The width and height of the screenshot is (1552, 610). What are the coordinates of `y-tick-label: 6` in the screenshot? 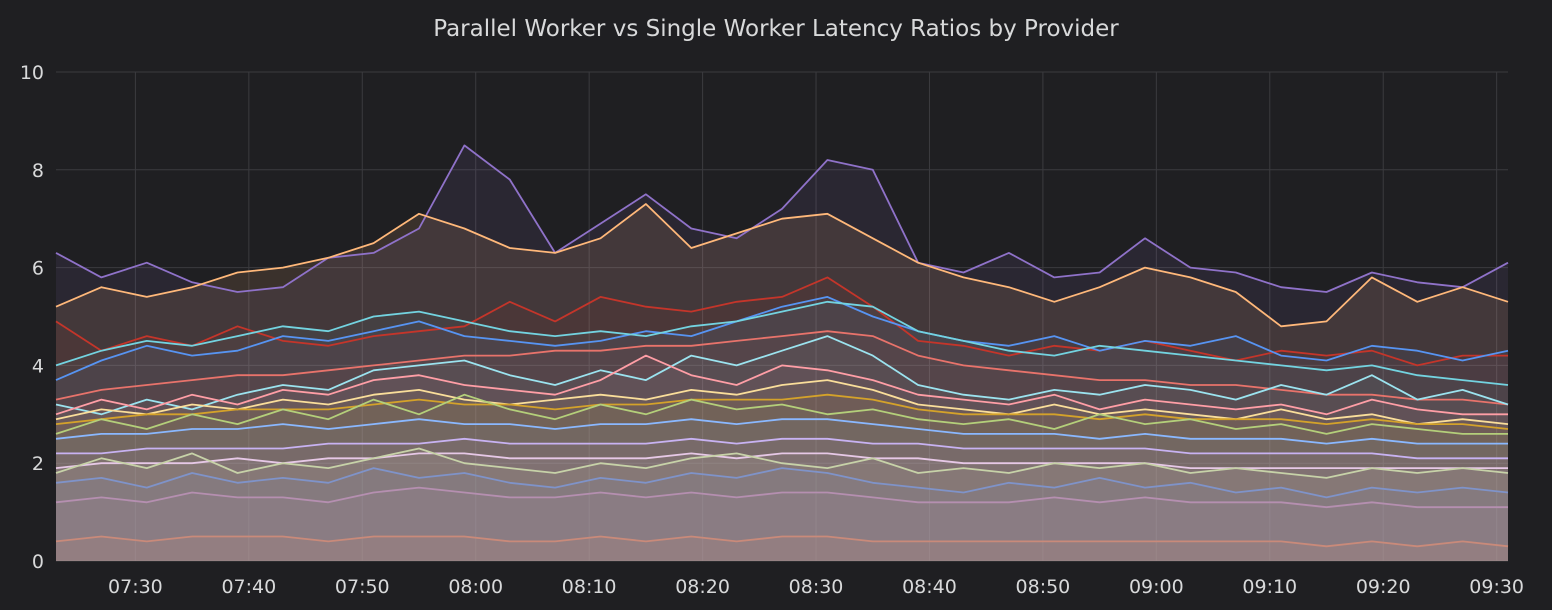 It's located at (38, 269).